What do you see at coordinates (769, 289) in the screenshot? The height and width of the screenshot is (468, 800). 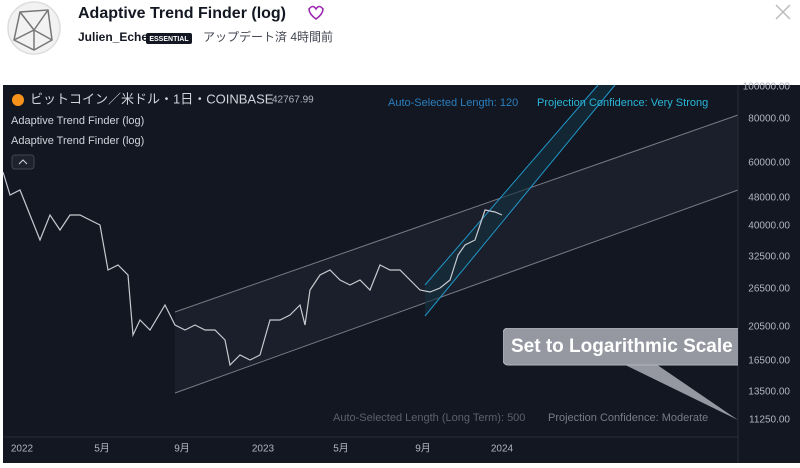 I see `price-label: 26500.00` at bounding box center [769, 289].